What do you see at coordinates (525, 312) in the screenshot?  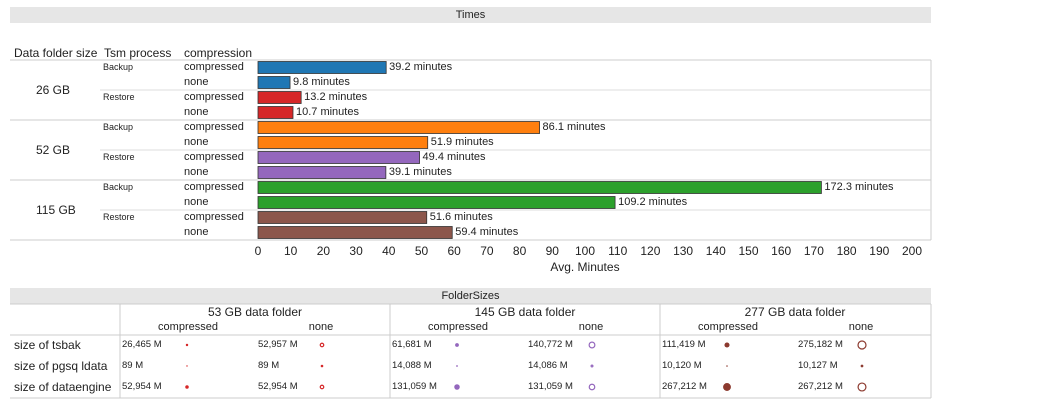 I see `group-header: 145 GB data folder` at bounding box center [525, 312].